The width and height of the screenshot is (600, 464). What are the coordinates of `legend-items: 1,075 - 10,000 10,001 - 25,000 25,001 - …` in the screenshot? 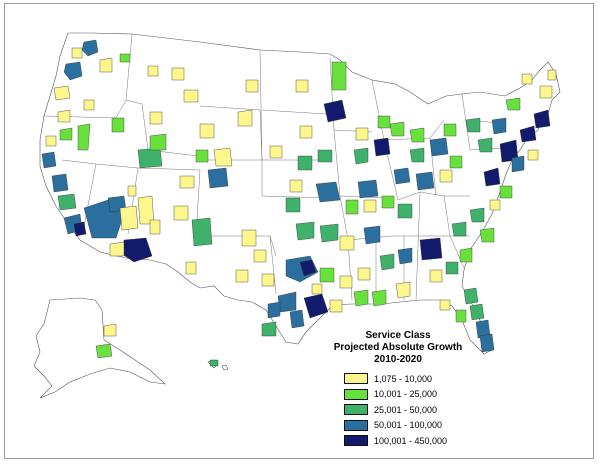 It's located at (411, 410).